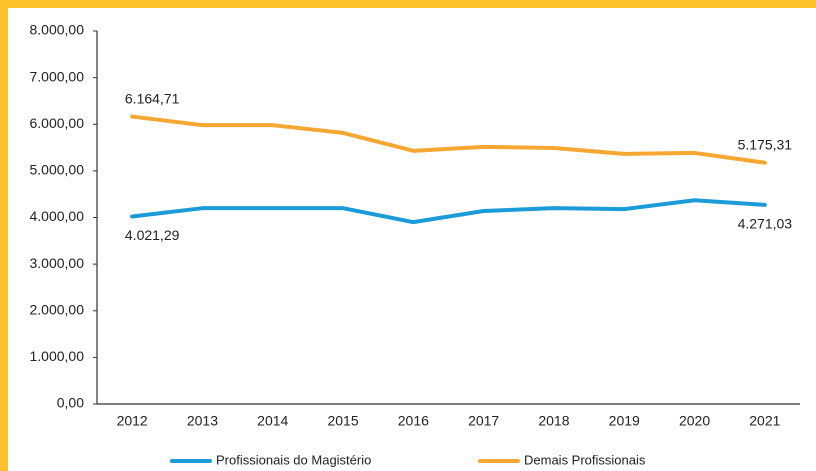 This screenshot has width=816, height=471. I want to click on frame-left, so click(4, 235).